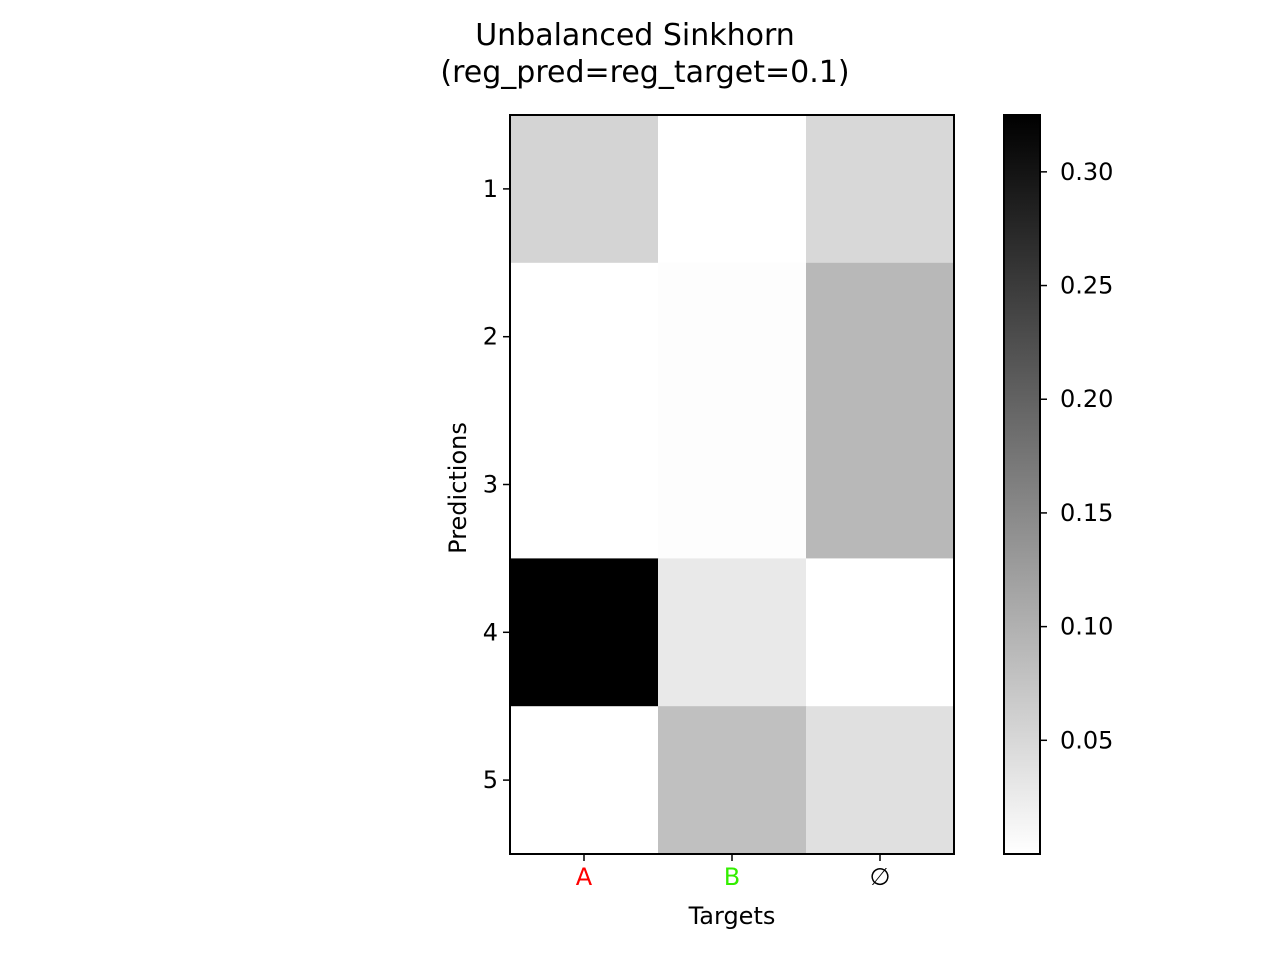 The height and width of the screenshot is (960, 1280). What do you see at coordinates (584, 877) in the screenshot?
I see `x-tick-label: A` at bounding box center [584, 877].